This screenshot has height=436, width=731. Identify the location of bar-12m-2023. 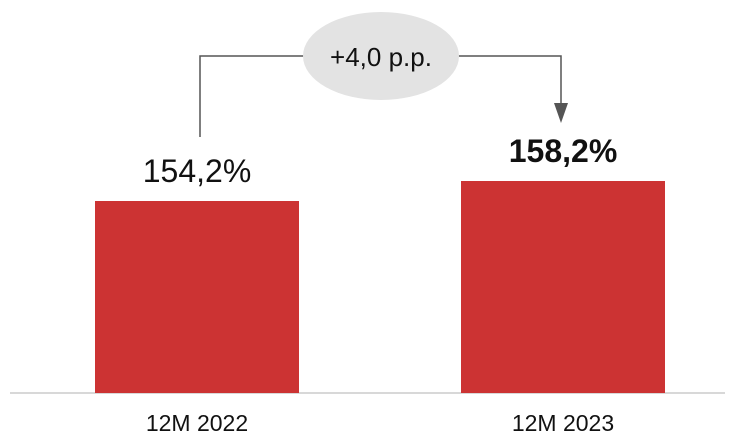
(563, 287).